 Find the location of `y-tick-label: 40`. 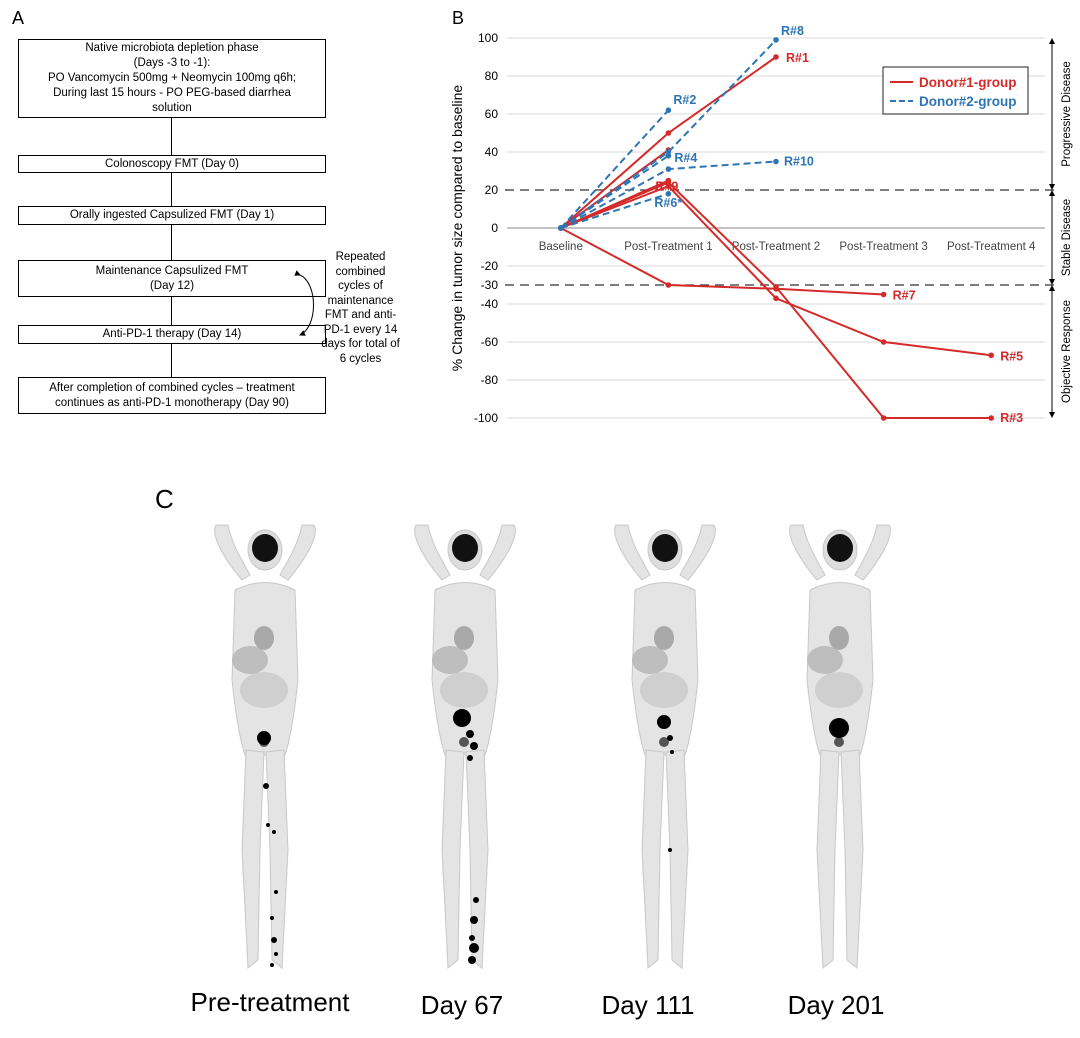

y-tick-label: 40 is located at coordinates (492, 152).